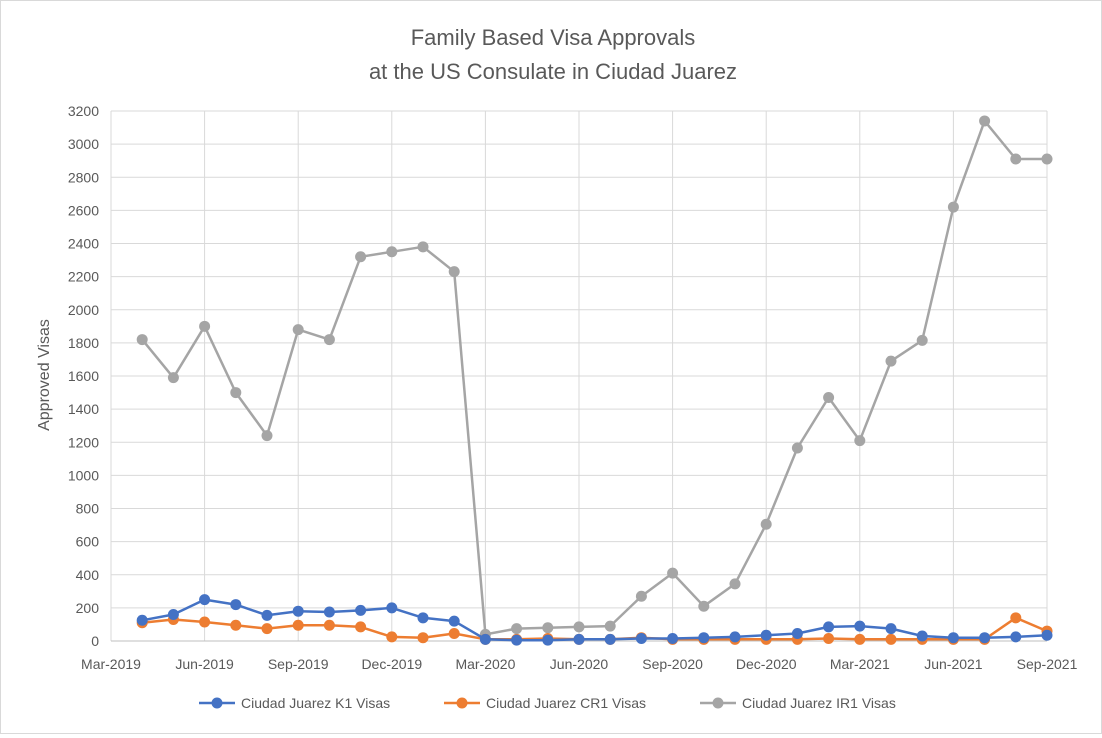 The width and height of the screenshot is (1102, 738). Describe the element at coordinates (88, 509) in the screenshot. I see `y-tick-label: 800` at that location.